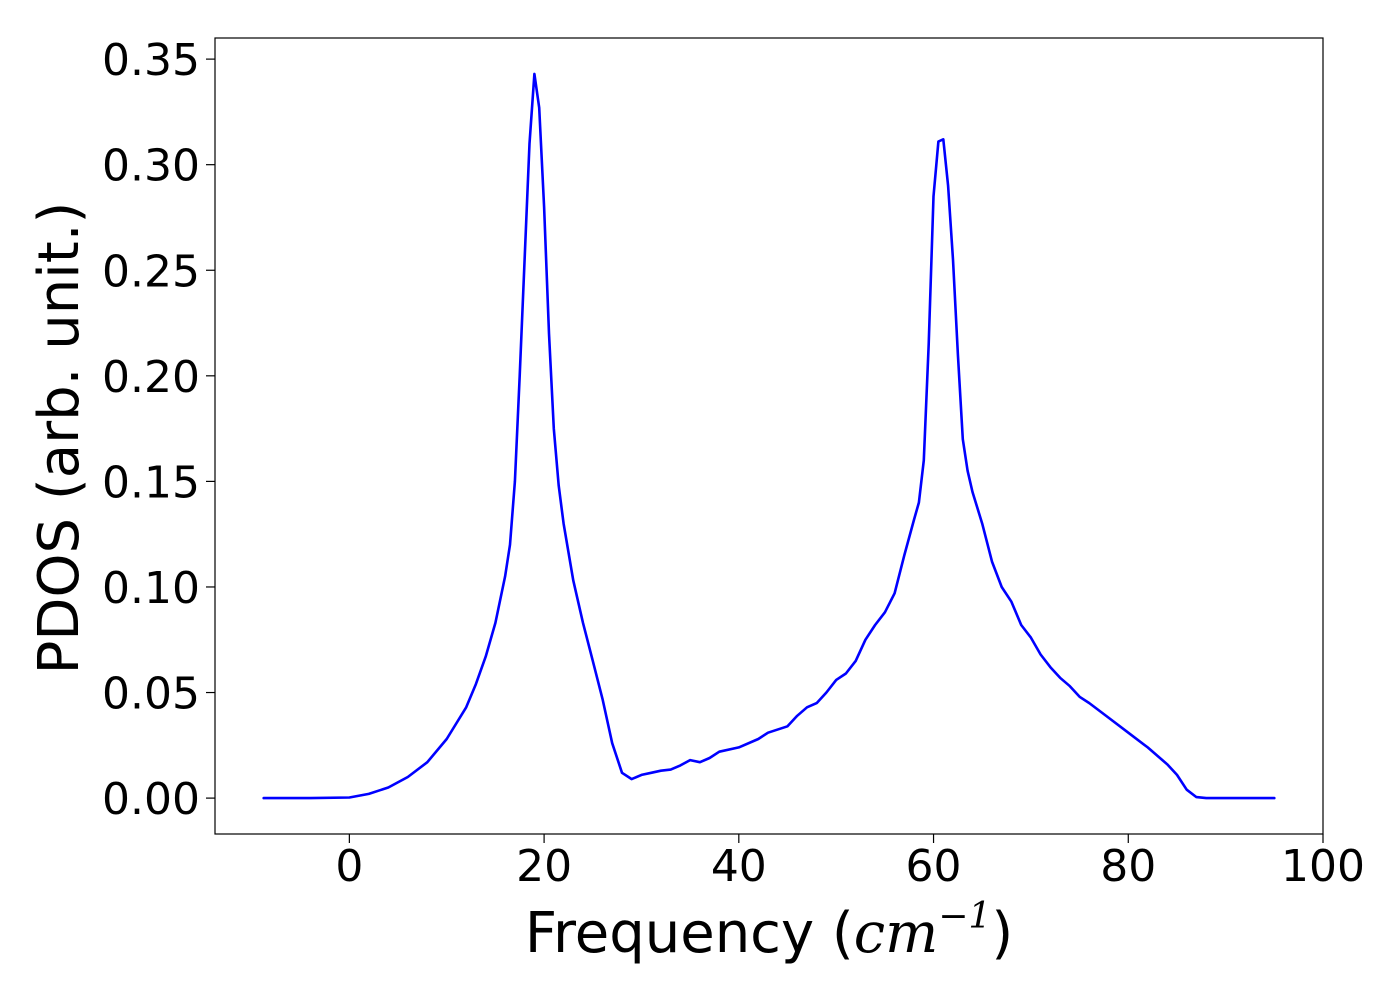 This screenshot has width=1400, height=1000. I want to click on y-tick-label: 0.00, so click(151, 799).